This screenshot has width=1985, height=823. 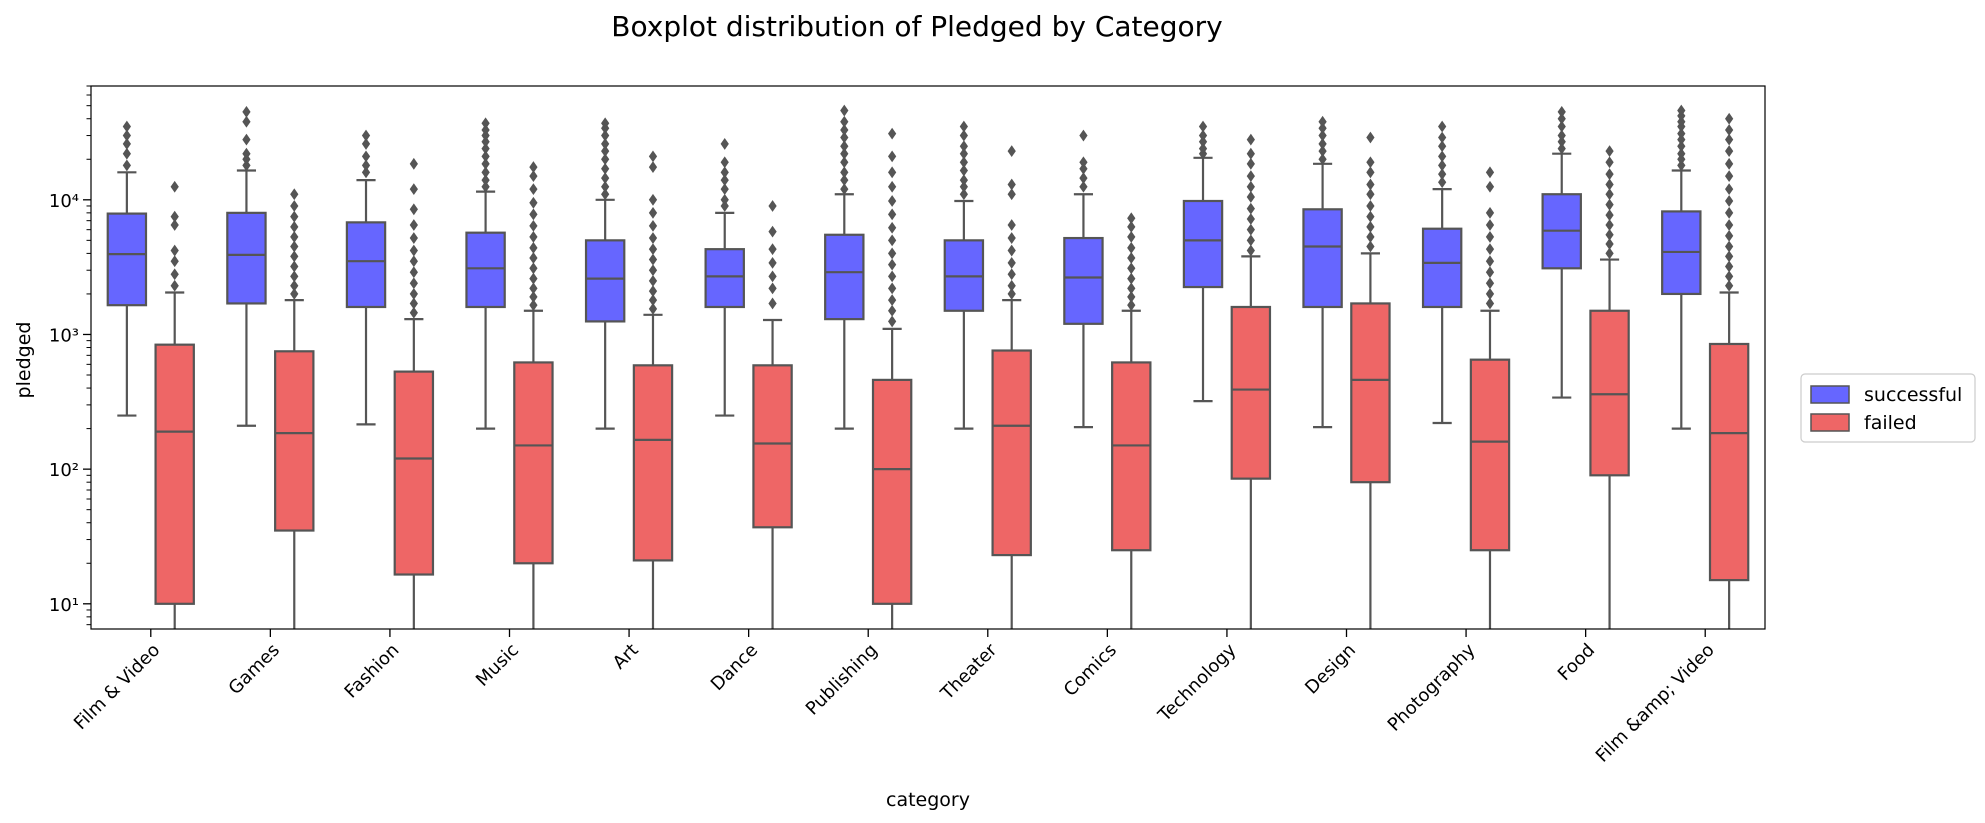 What do you see at coordinates (70, 355) in the screenshot?
I see `y-axis: 10¹ 10² 10³ 10⁴` at bounding box center [70, 355].